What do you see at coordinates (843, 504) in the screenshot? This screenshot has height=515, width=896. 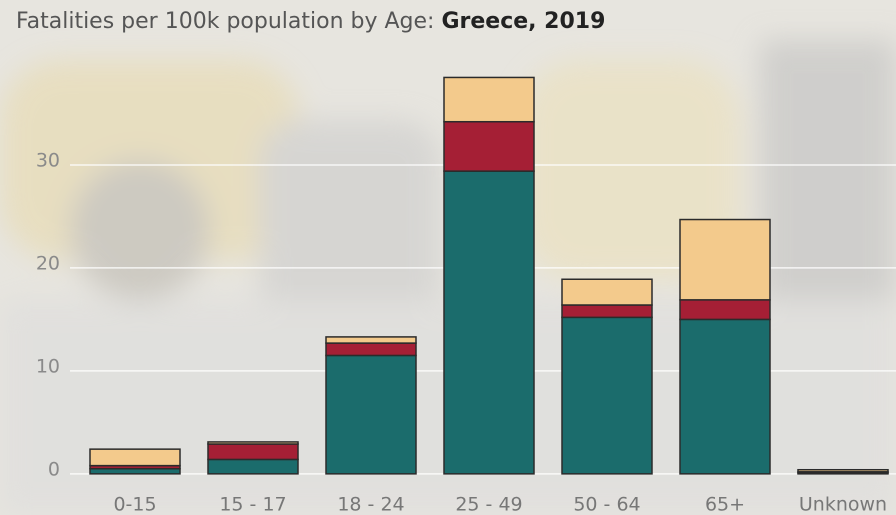 I see `x-tick-label: Unknown` at bounding box center [843, 504].